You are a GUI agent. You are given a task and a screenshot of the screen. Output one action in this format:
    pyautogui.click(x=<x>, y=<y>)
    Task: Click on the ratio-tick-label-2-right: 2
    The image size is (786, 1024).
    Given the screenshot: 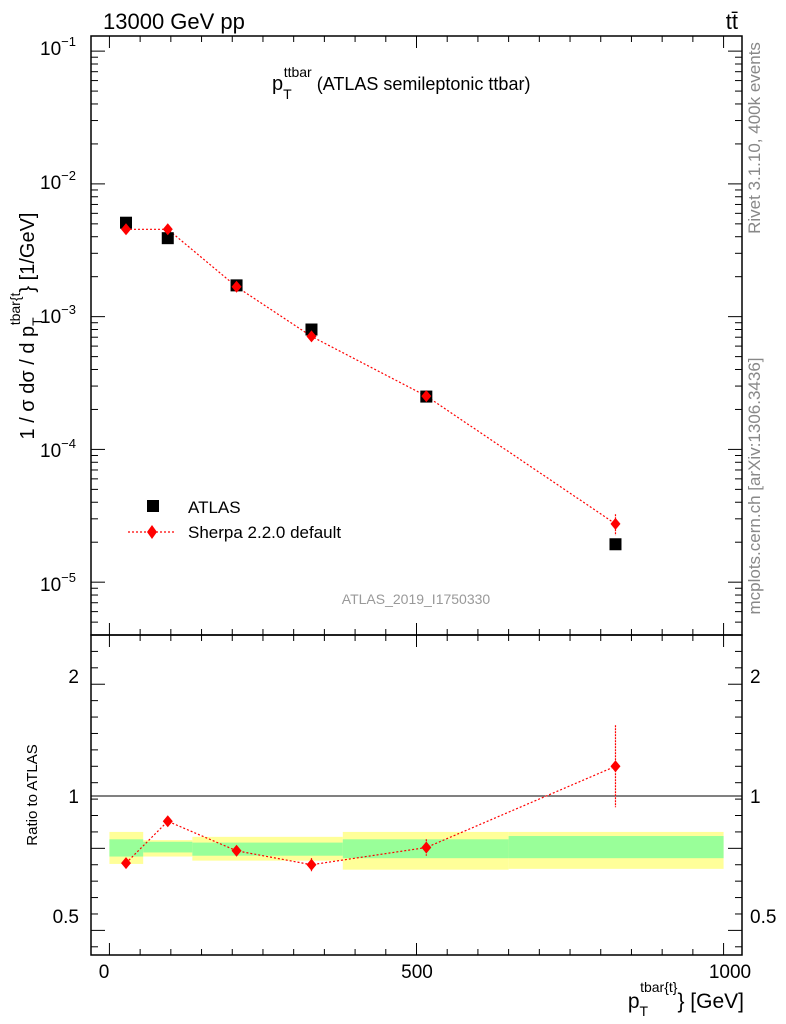 What is the action you would take?
    pyautogui.click(x=755, y=677)
    